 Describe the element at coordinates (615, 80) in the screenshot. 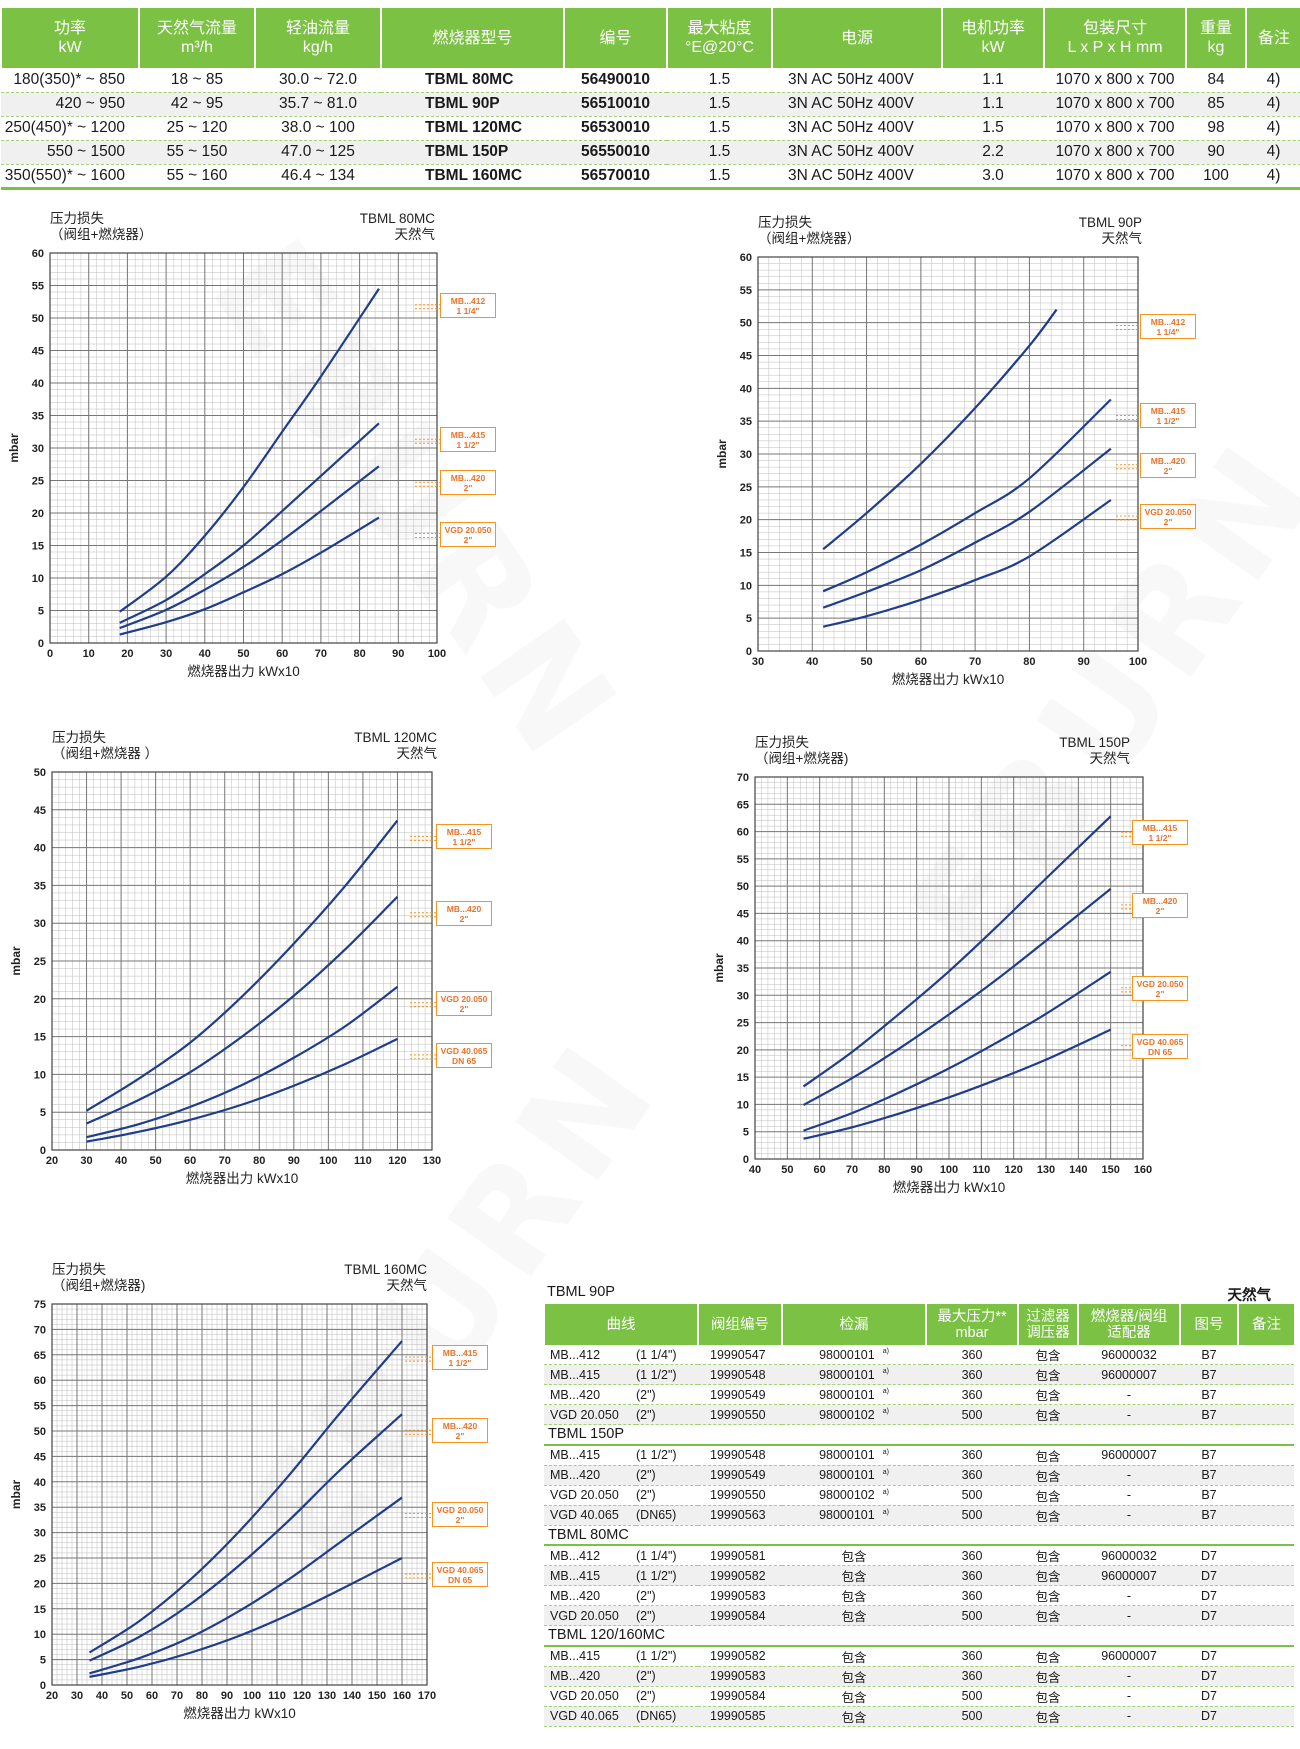

I see `spec-cell-code: 56490010` at that location.